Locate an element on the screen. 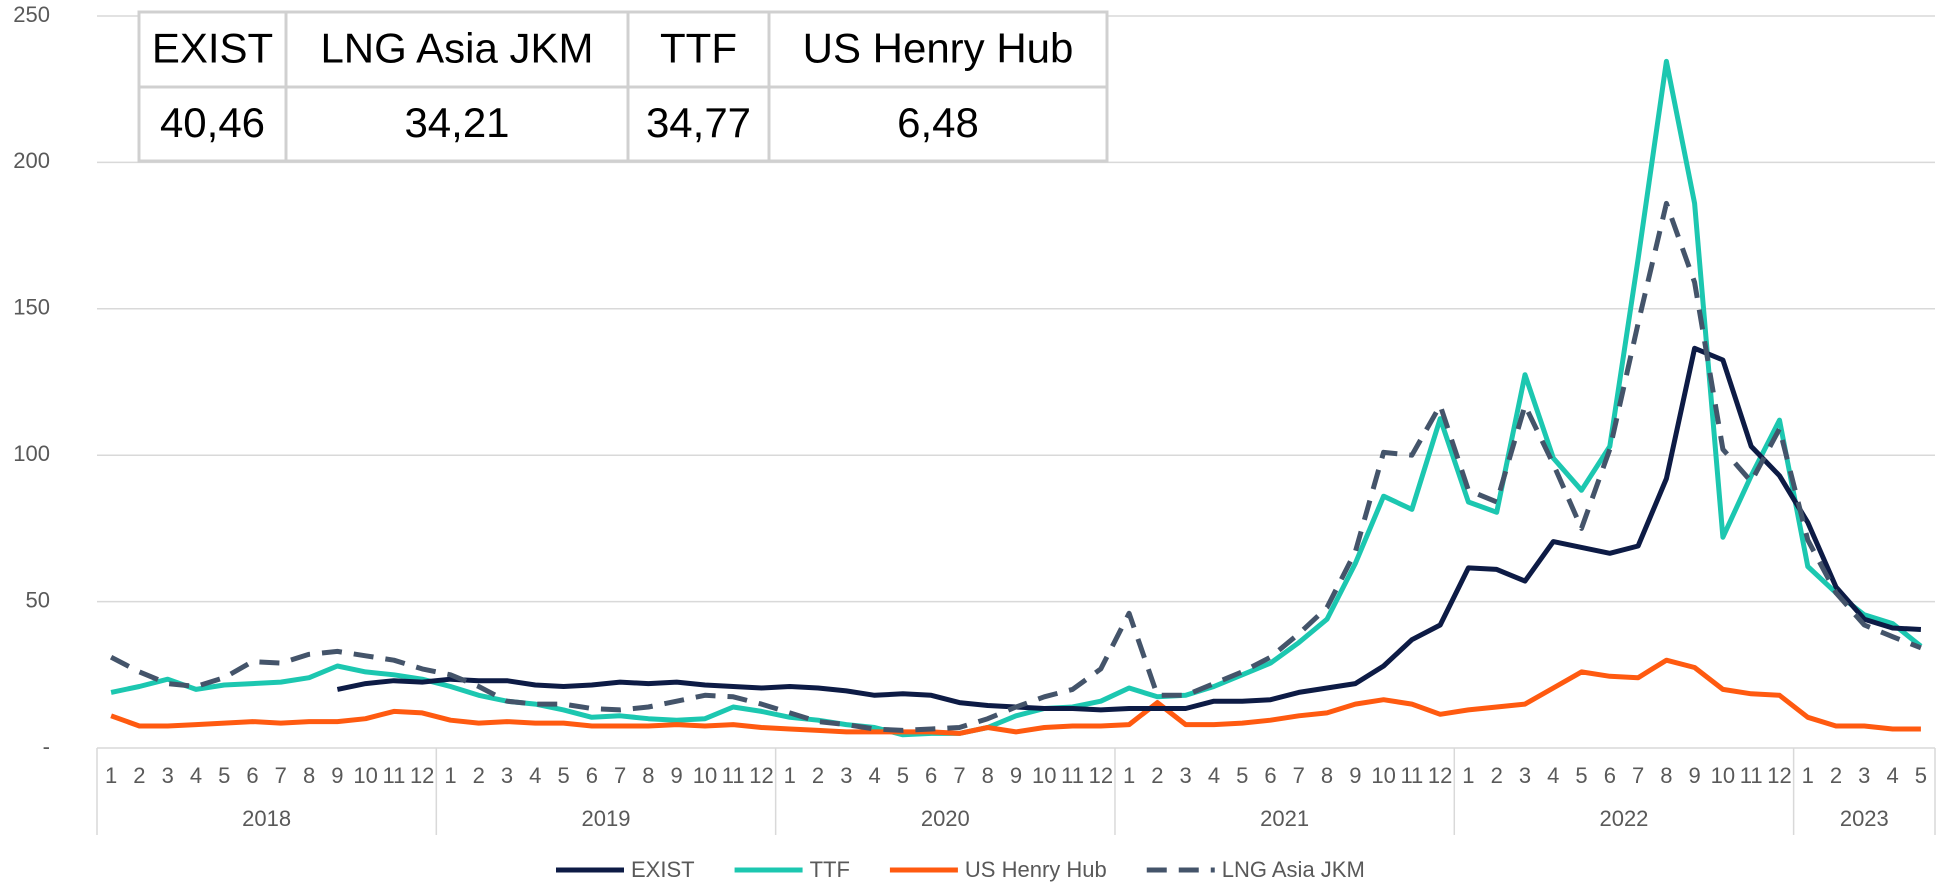 This screenshot has width=1939, height=886. y-tick-label: 50 is located at coordinates (38, 599).